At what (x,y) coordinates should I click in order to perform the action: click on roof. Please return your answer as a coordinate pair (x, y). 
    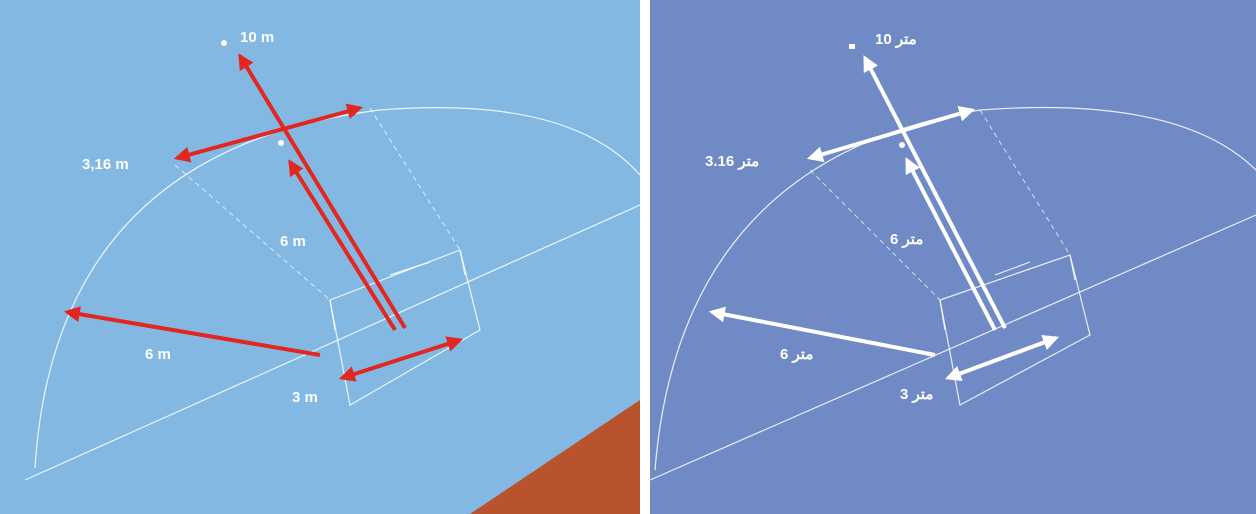
    Looking at the image, I should click on (555, 457).